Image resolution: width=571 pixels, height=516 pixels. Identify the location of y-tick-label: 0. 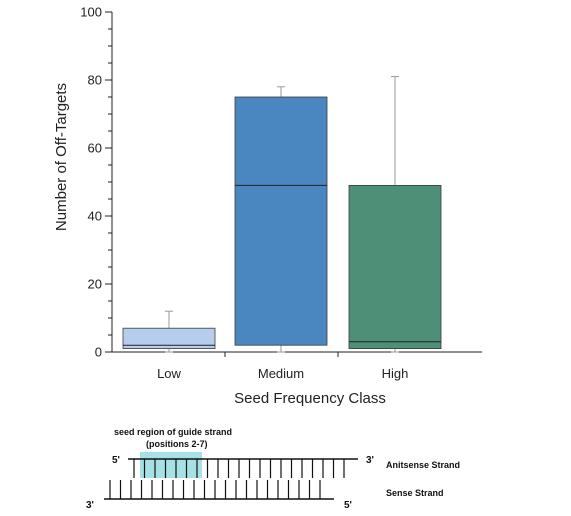
(98, 352).